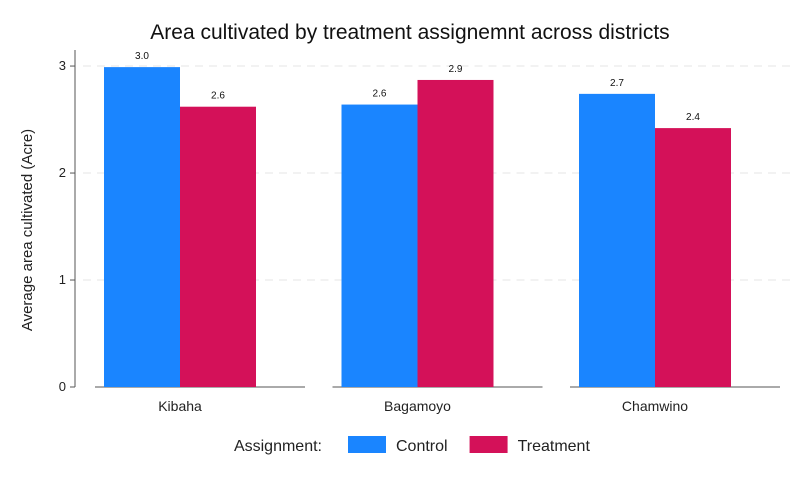 Image resolution: width=806 pixels, height=483 pixels. What do you see at coordinates (62, 386) in the screenshot?
I see `y-tick-label: 0` at bounding box center [62, 386].